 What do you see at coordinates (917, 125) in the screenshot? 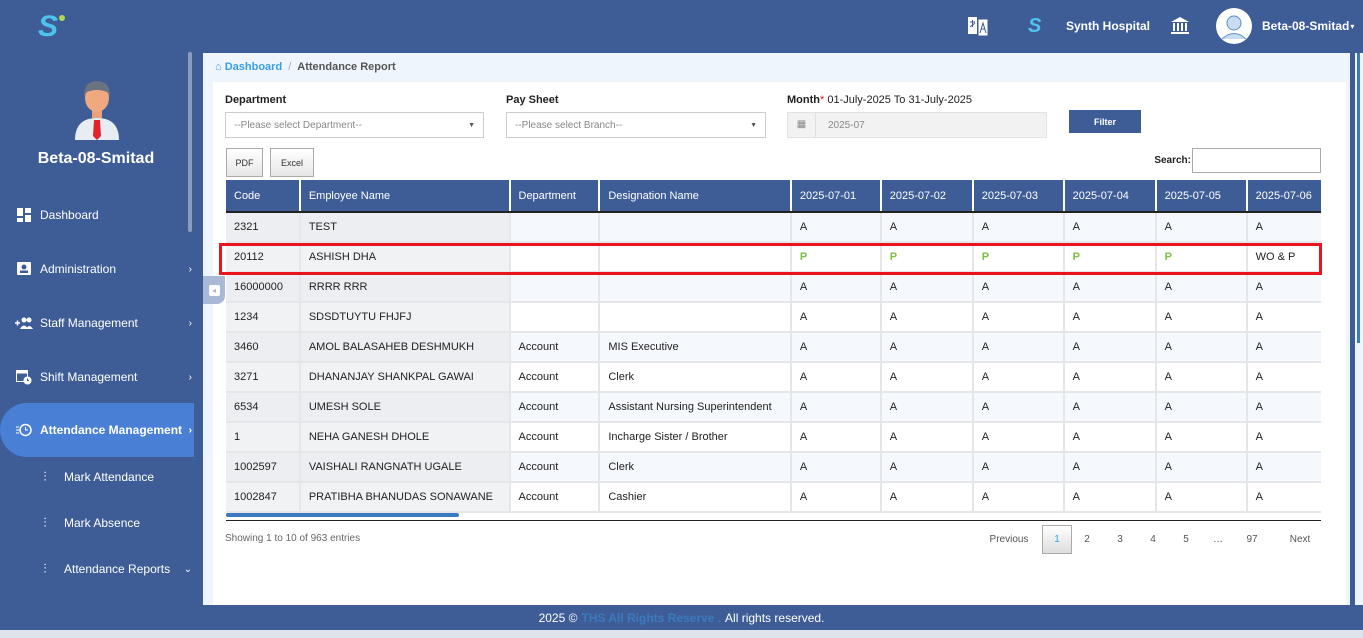
I see `month-input: ▦ 2025-07` at bounding box center [917, 125].